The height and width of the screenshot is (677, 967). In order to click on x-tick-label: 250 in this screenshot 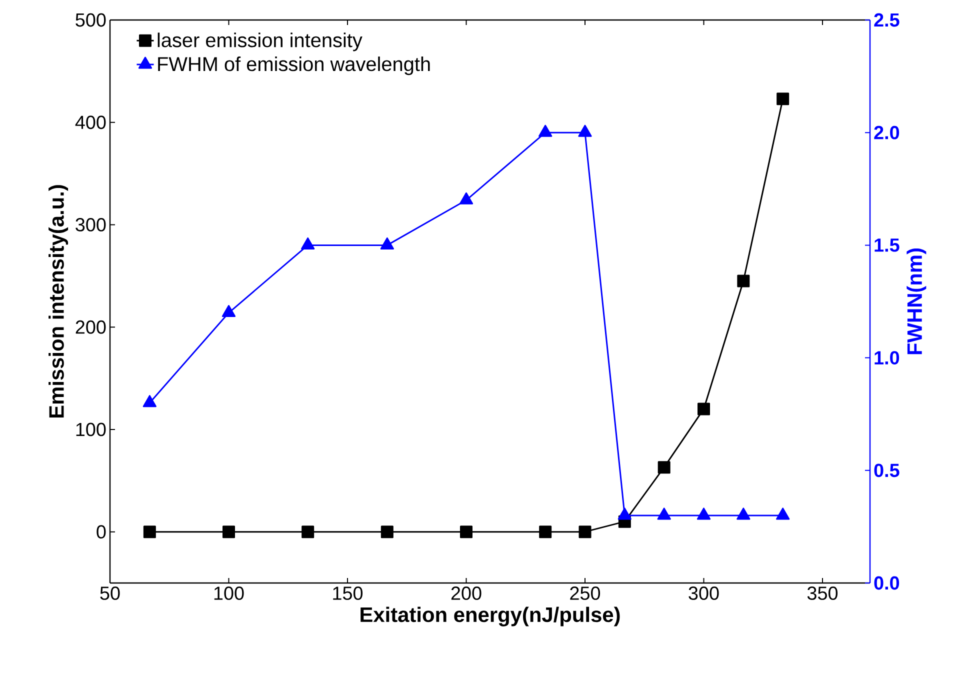, I will do `click(585, 593)`.